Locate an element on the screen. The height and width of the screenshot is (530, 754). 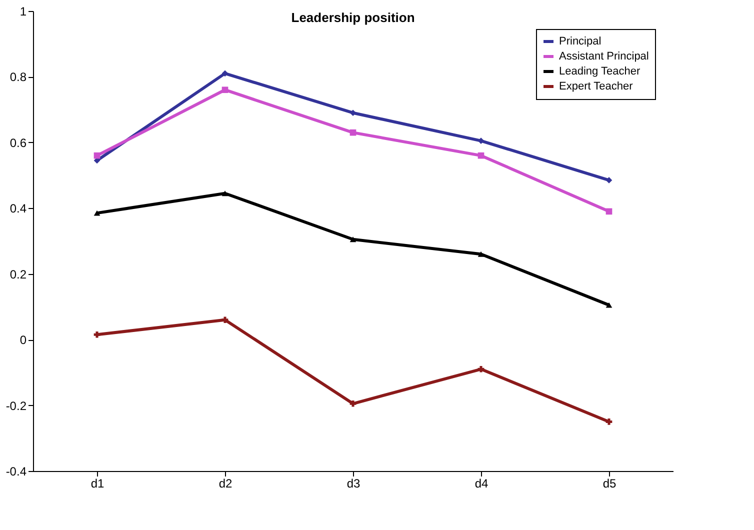
x-tick-label: d1 is located at coordinates (97, 483).